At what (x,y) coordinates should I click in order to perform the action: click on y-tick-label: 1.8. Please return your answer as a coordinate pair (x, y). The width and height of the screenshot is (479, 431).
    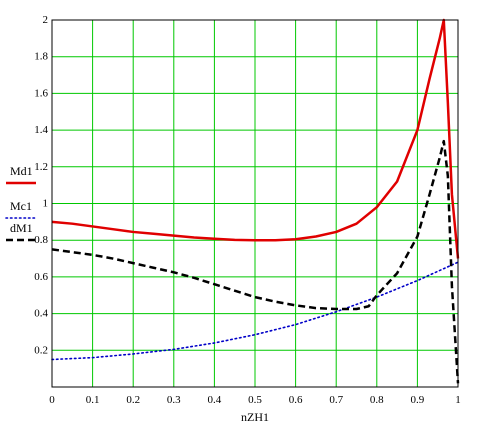
    Looking at the image, I should click on (41, 57).